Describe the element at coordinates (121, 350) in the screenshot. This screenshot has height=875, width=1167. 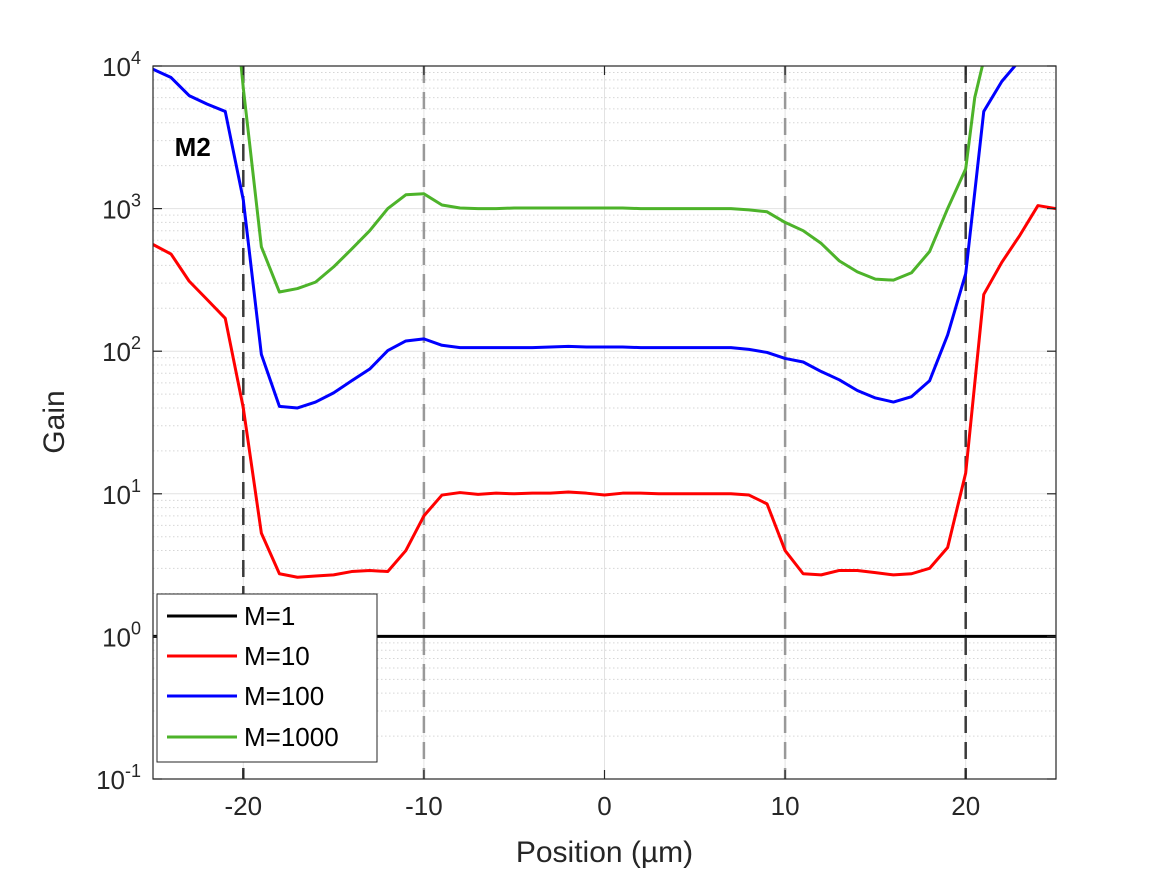
I see `y-tick-label: 10²` at that location.